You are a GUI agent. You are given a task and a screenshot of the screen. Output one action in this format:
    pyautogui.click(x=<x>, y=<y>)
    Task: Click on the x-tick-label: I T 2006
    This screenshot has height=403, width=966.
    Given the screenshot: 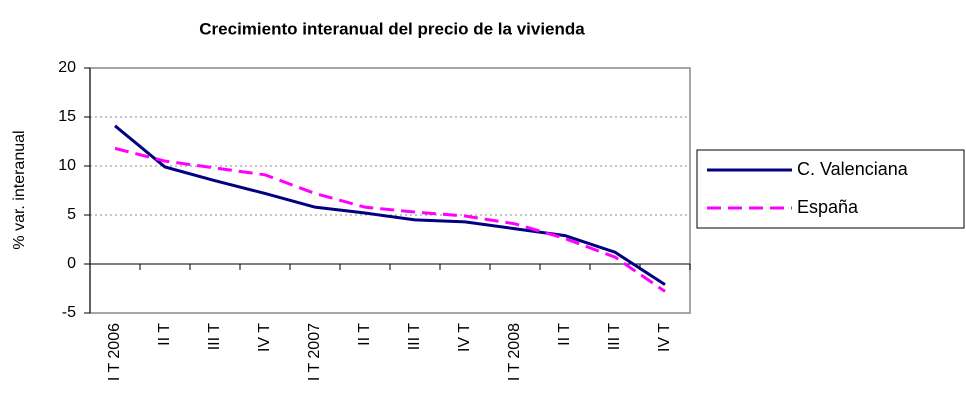 What is the action you would take?
    pyautogui.click(x=114, y=352)
    